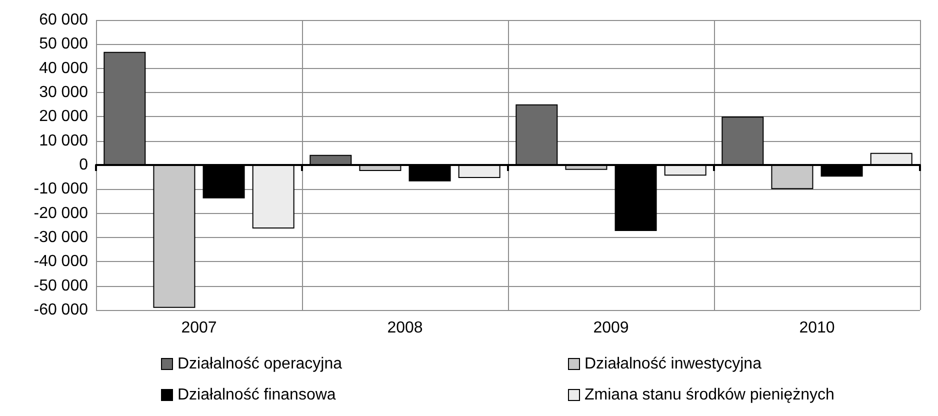  Describe the element at coordinates (61, 310) in the screenshot. I see `y-tick-label: -60 000` at that location.